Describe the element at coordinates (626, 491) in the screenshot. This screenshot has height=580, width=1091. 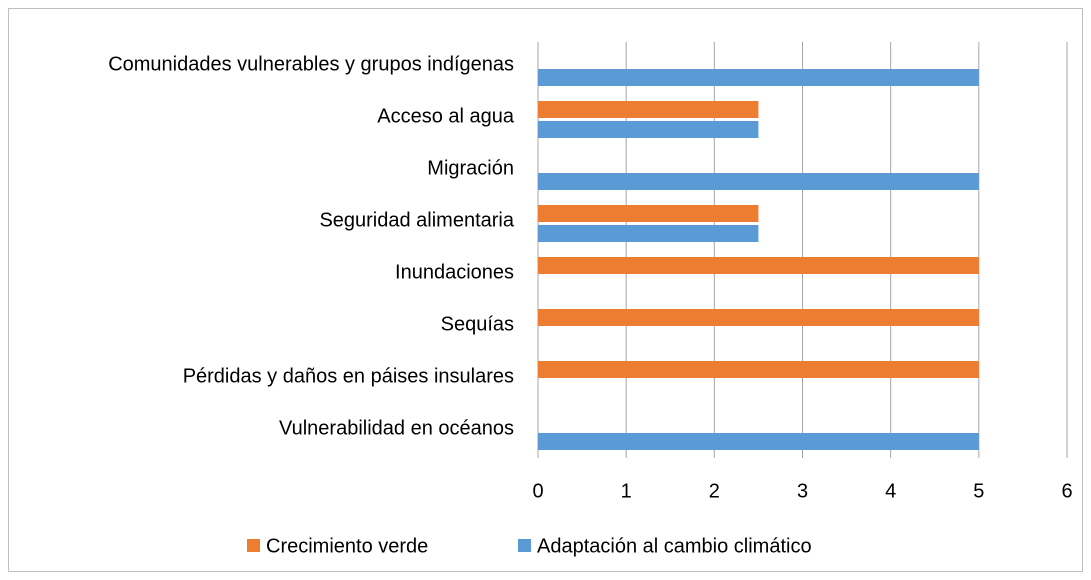
I see `x-tick-label: 1` at that location.